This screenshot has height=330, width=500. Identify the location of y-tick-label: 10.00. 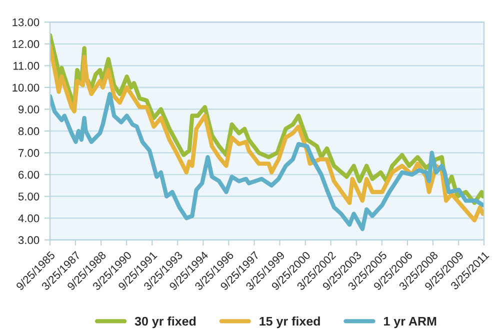
(26, 88).